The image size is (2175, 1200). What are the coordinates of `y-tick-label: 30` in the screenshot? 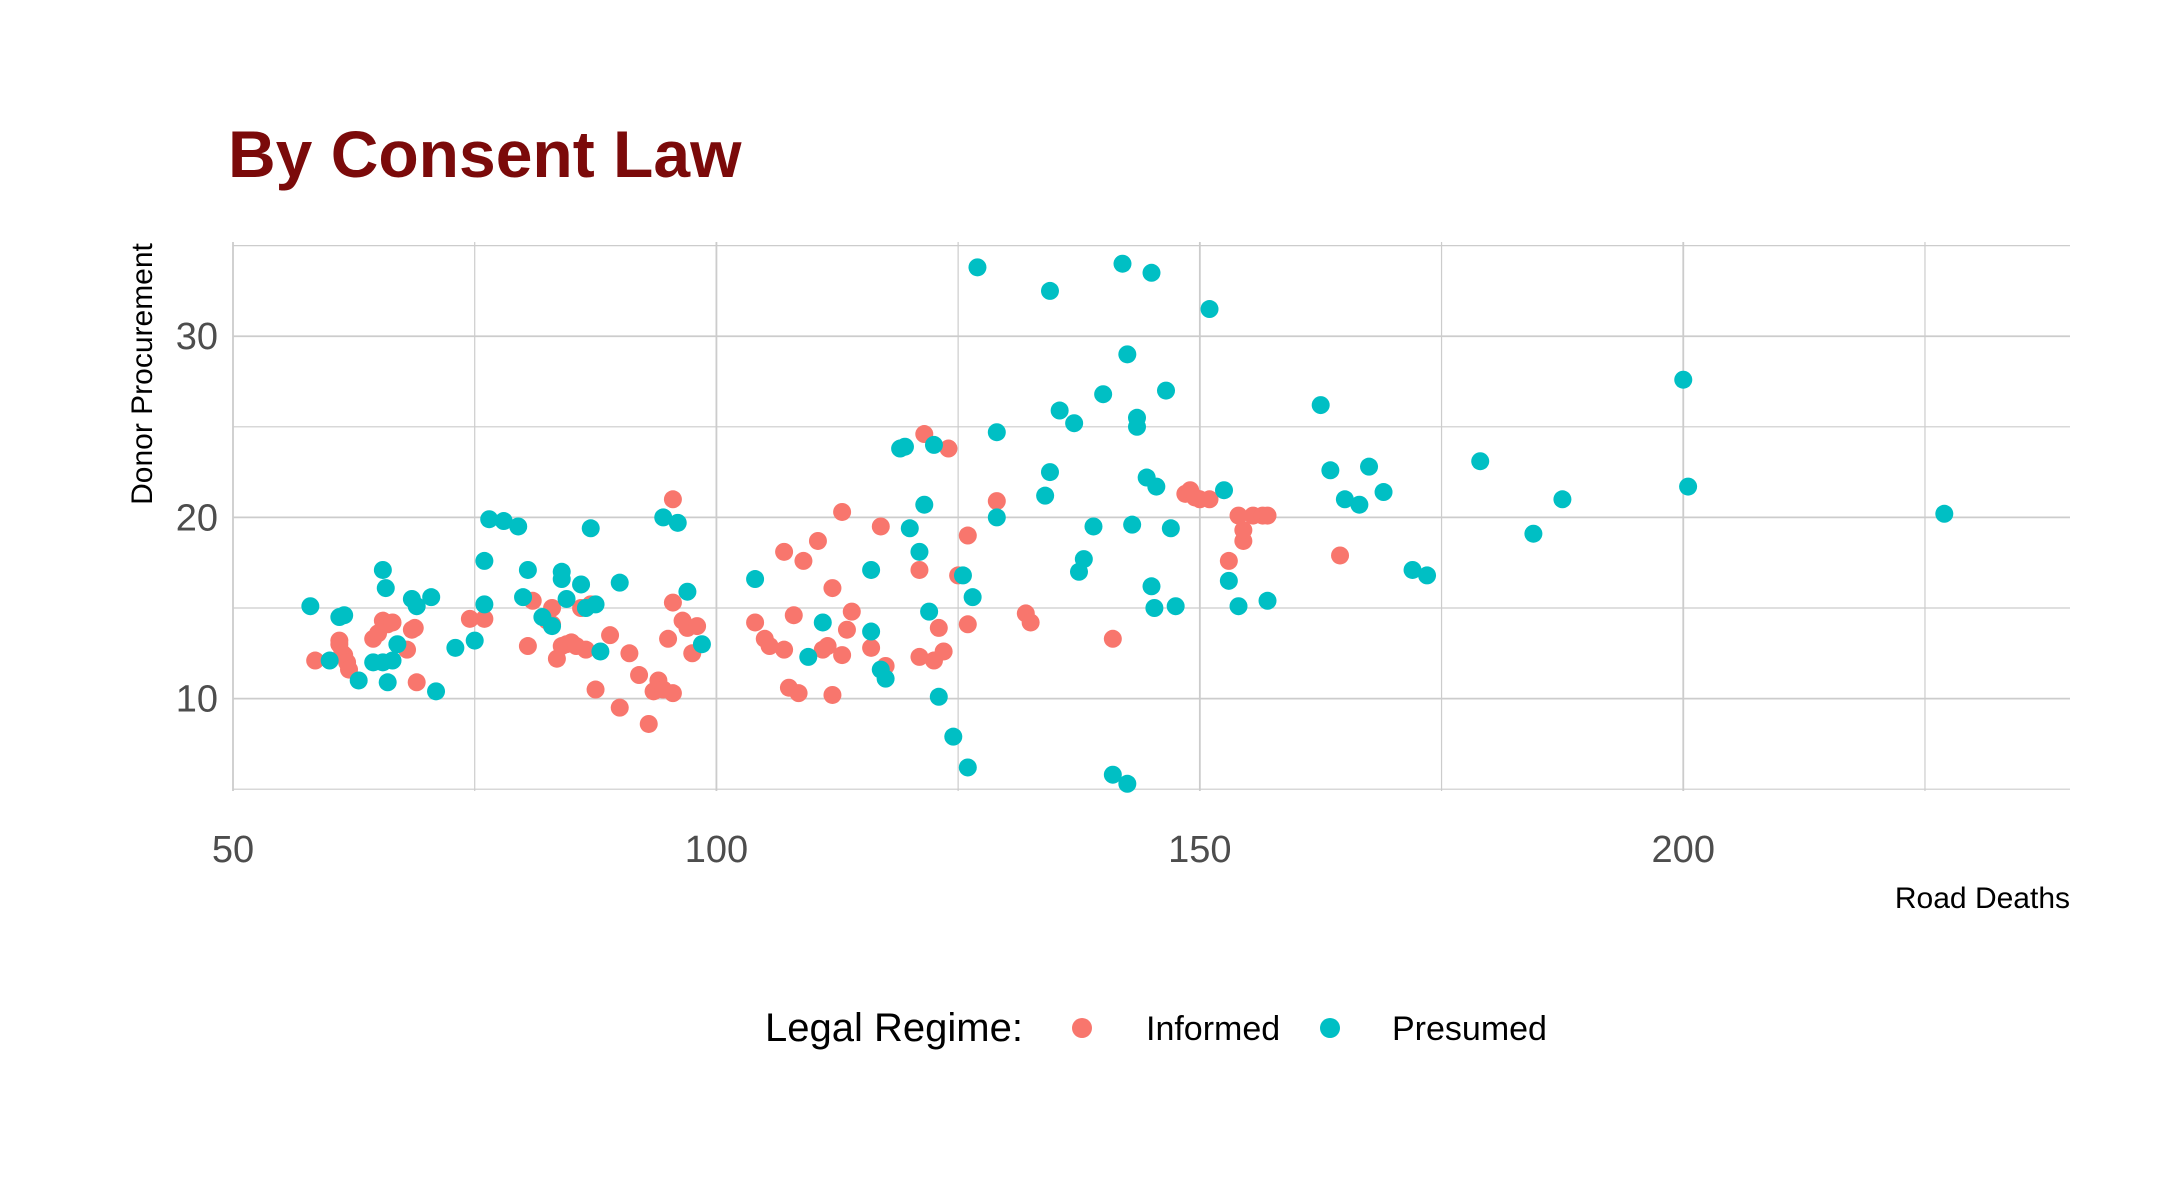 It's located at (197, 337).